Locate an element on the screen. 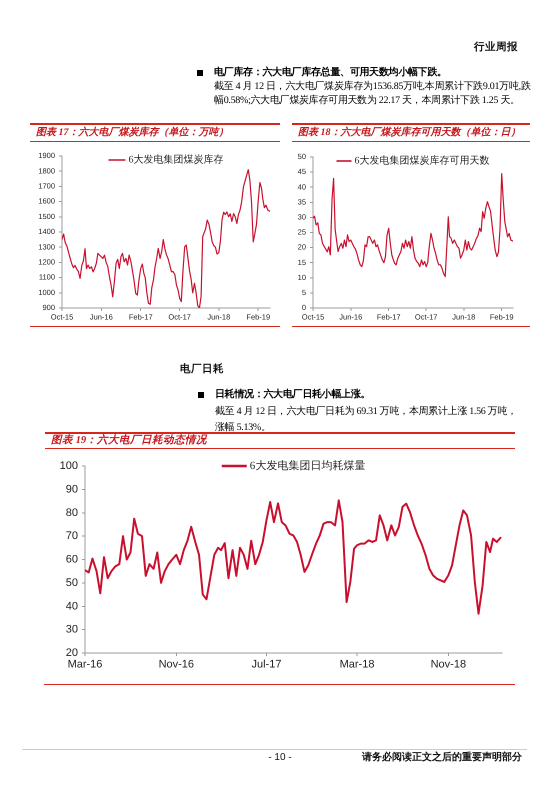 The height and width of the screenshot is (791, 560). legend-label: 6大发电集团煤炭库存 is located at coordinates (176, 160).